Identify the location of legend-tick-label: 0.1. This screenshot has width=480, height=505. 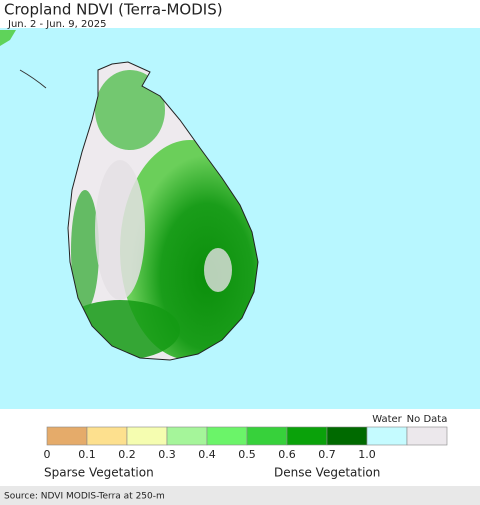
(87, 454).